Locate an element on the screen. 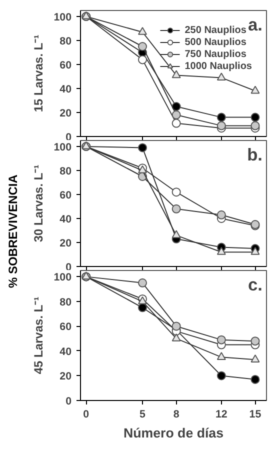  annotation: b. is located at coordinates (255, 154).